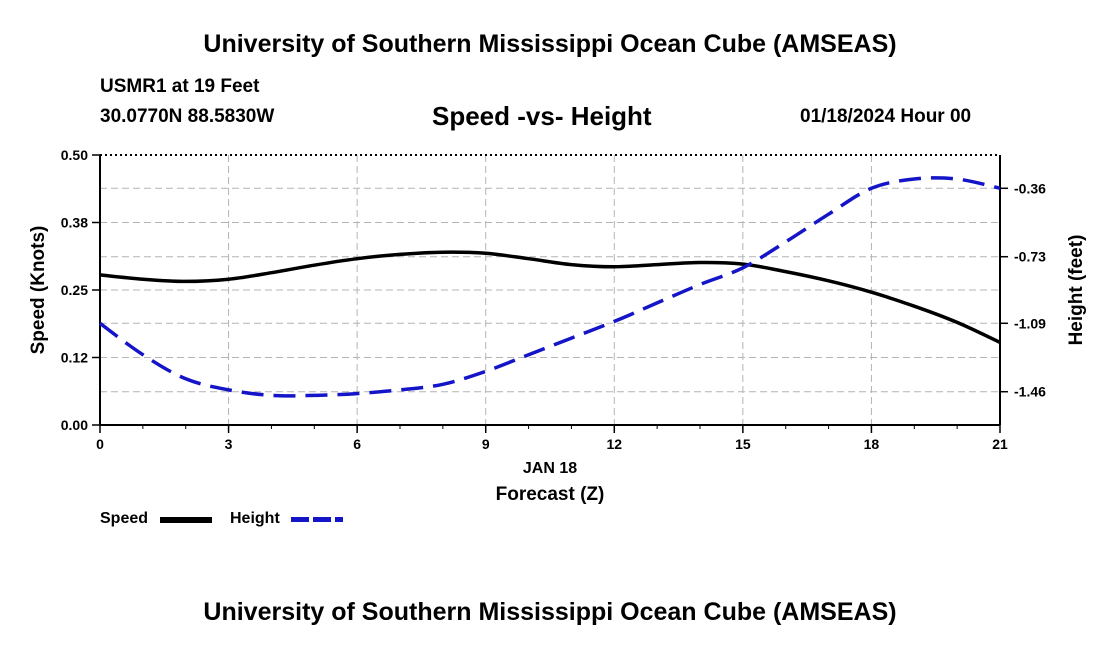 This screenshot has width=1100, height=650. Describe the element at coordinates (886, 116) in the screenshot. I see `datetime-label: 01/18/2024 Hour 00` at that location.